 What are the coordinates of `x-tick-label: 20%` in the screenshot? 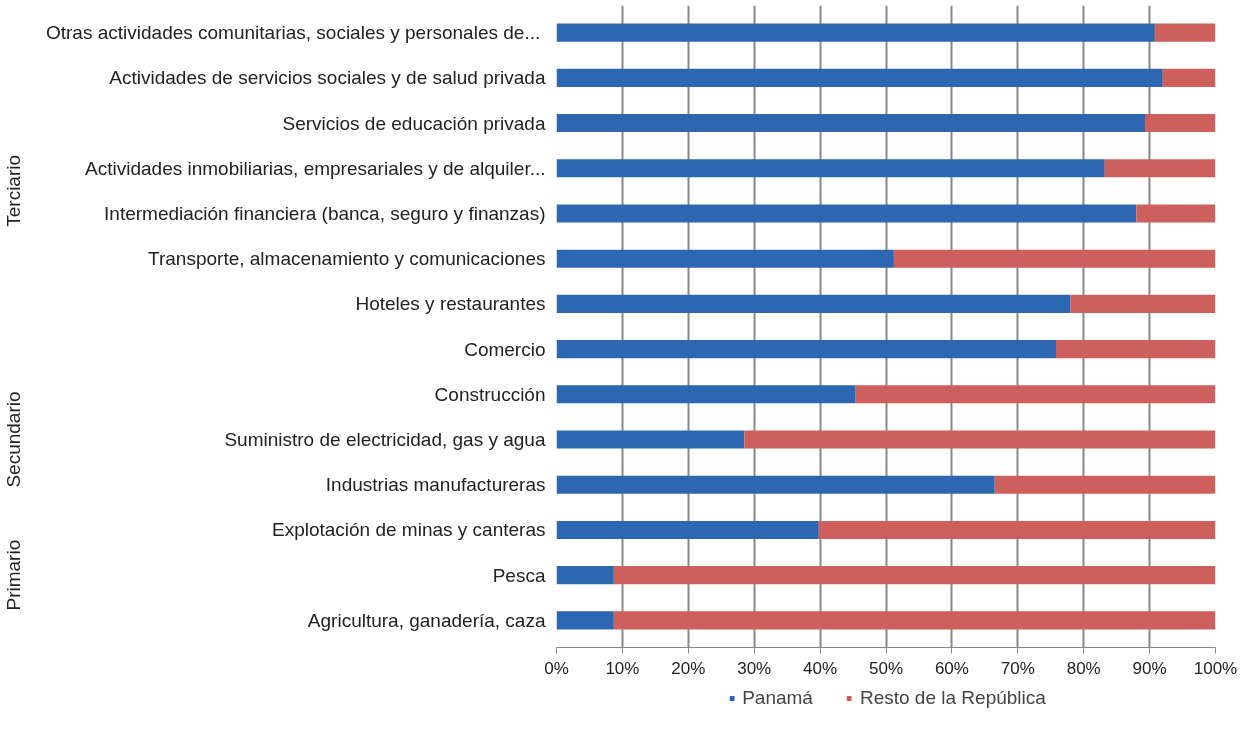 It's located at (688, 668).